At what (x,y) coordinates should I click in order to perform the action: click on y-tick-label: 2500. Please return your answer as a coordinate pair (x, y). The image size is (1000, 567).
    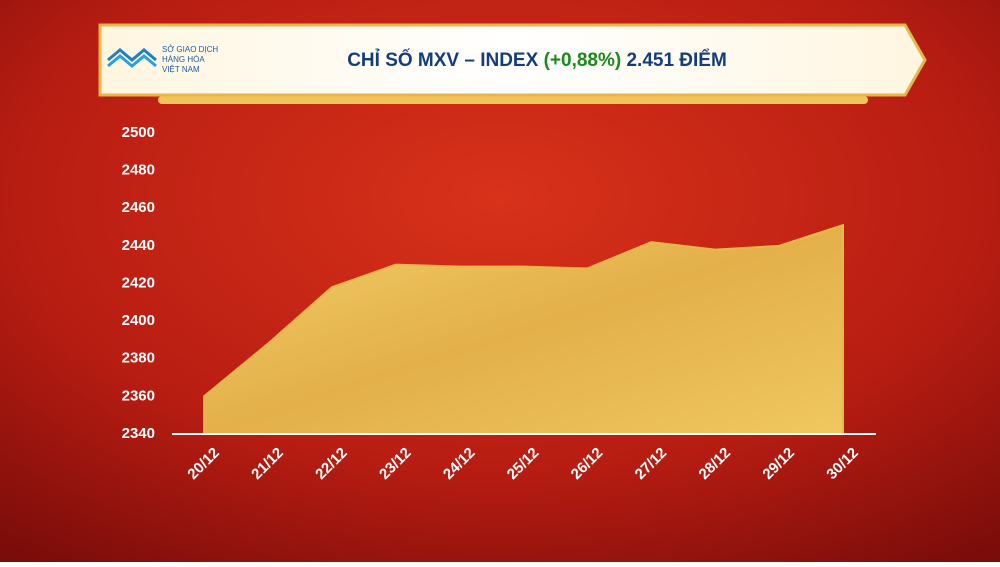
    Looking at the image, I should click on (138, 132).